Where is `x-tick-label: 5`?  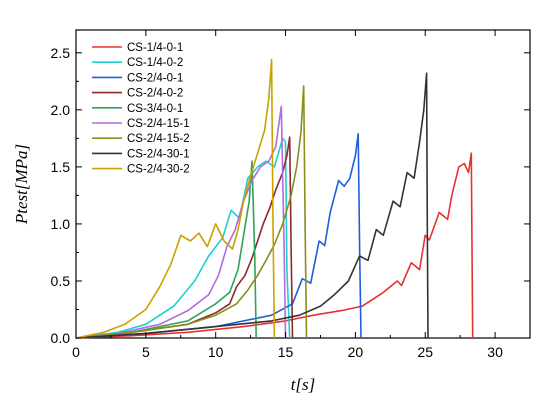 x-tick-label: 5 is located at coordinates (146, 352).